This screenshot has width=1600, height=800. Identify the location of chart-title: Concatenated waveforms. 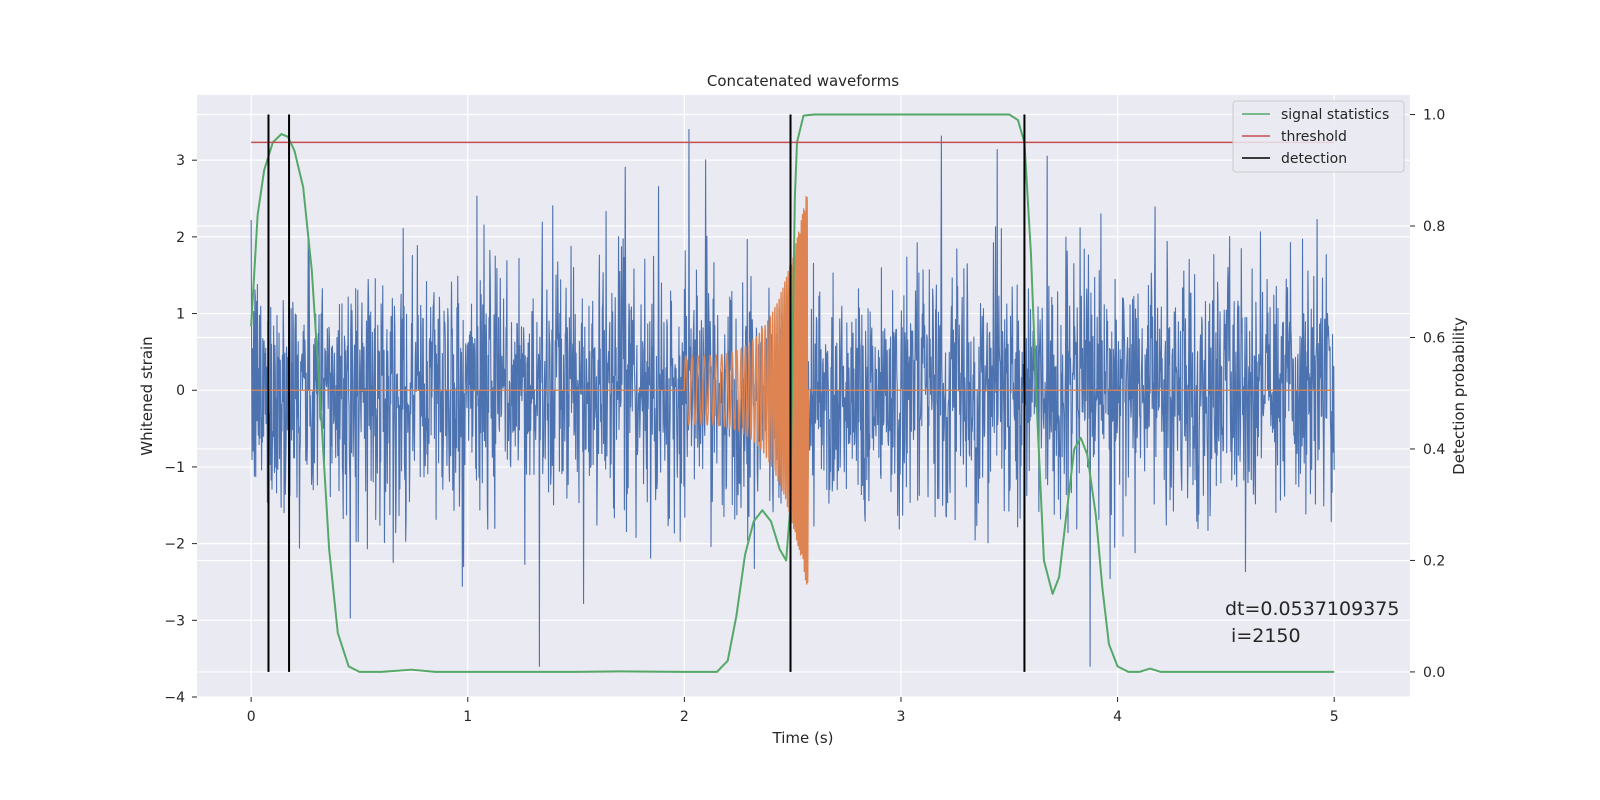
(803, 81).